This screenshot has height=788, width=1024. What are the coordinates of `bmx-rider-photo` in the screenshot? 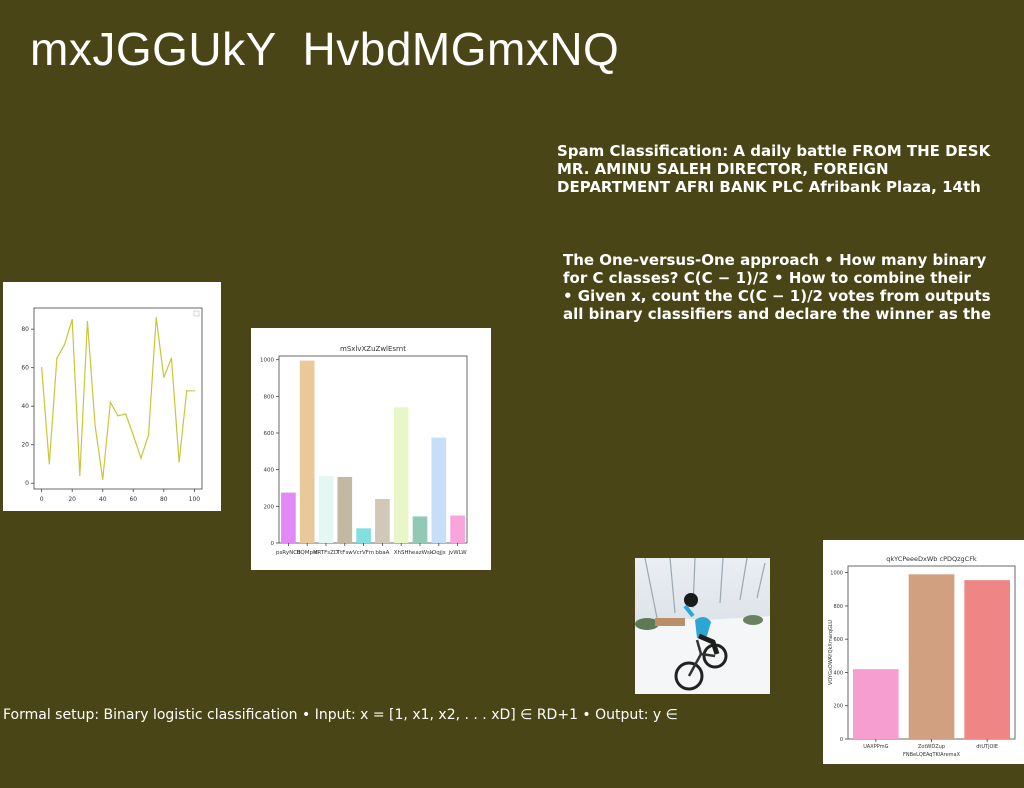 It's located at (702, 626).